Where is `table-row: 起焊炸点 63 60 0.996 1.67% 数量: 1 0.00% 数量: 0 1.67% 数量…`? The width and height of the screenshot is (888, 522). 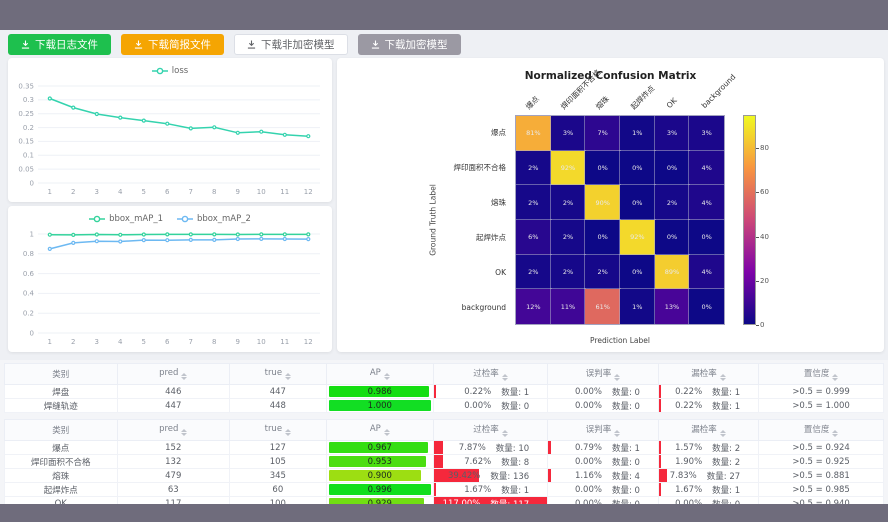 table-row: 起焊炸点 63 60 0.996 1.67% 数量: 1 0.00% 数量: 0 1.67% 数量… is located at coordinates (444, 489).